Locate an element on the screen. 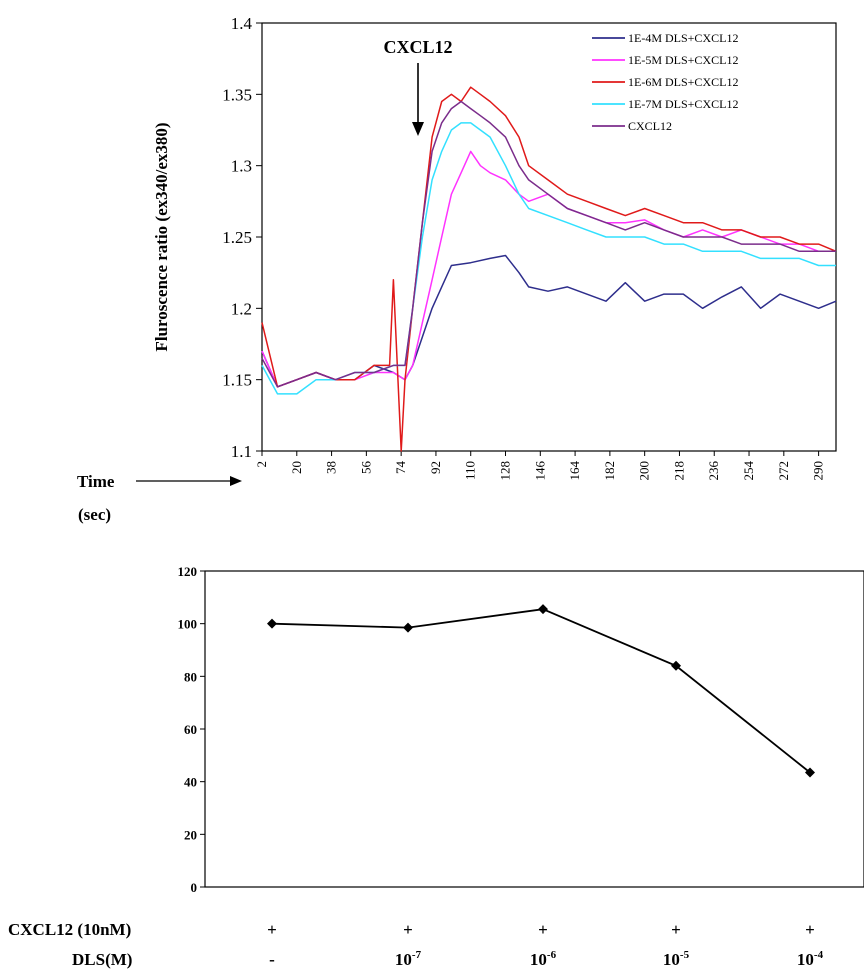 The height and width of the screenshot is (977, 864). bottom-series-line is located at coordinates (541, 691).